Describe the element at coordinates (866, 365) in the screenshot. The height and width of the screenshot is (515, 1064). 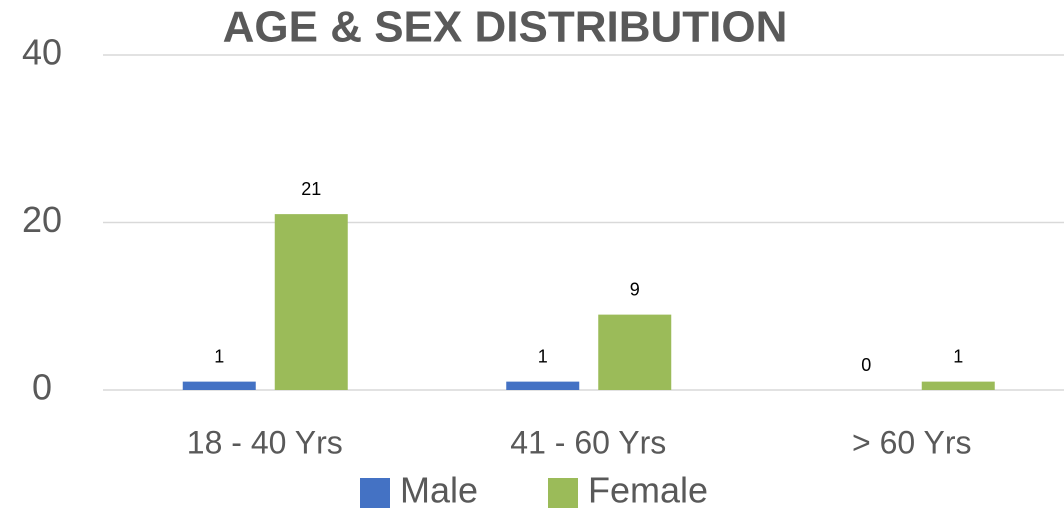
I see `value-label: 0` at that location.